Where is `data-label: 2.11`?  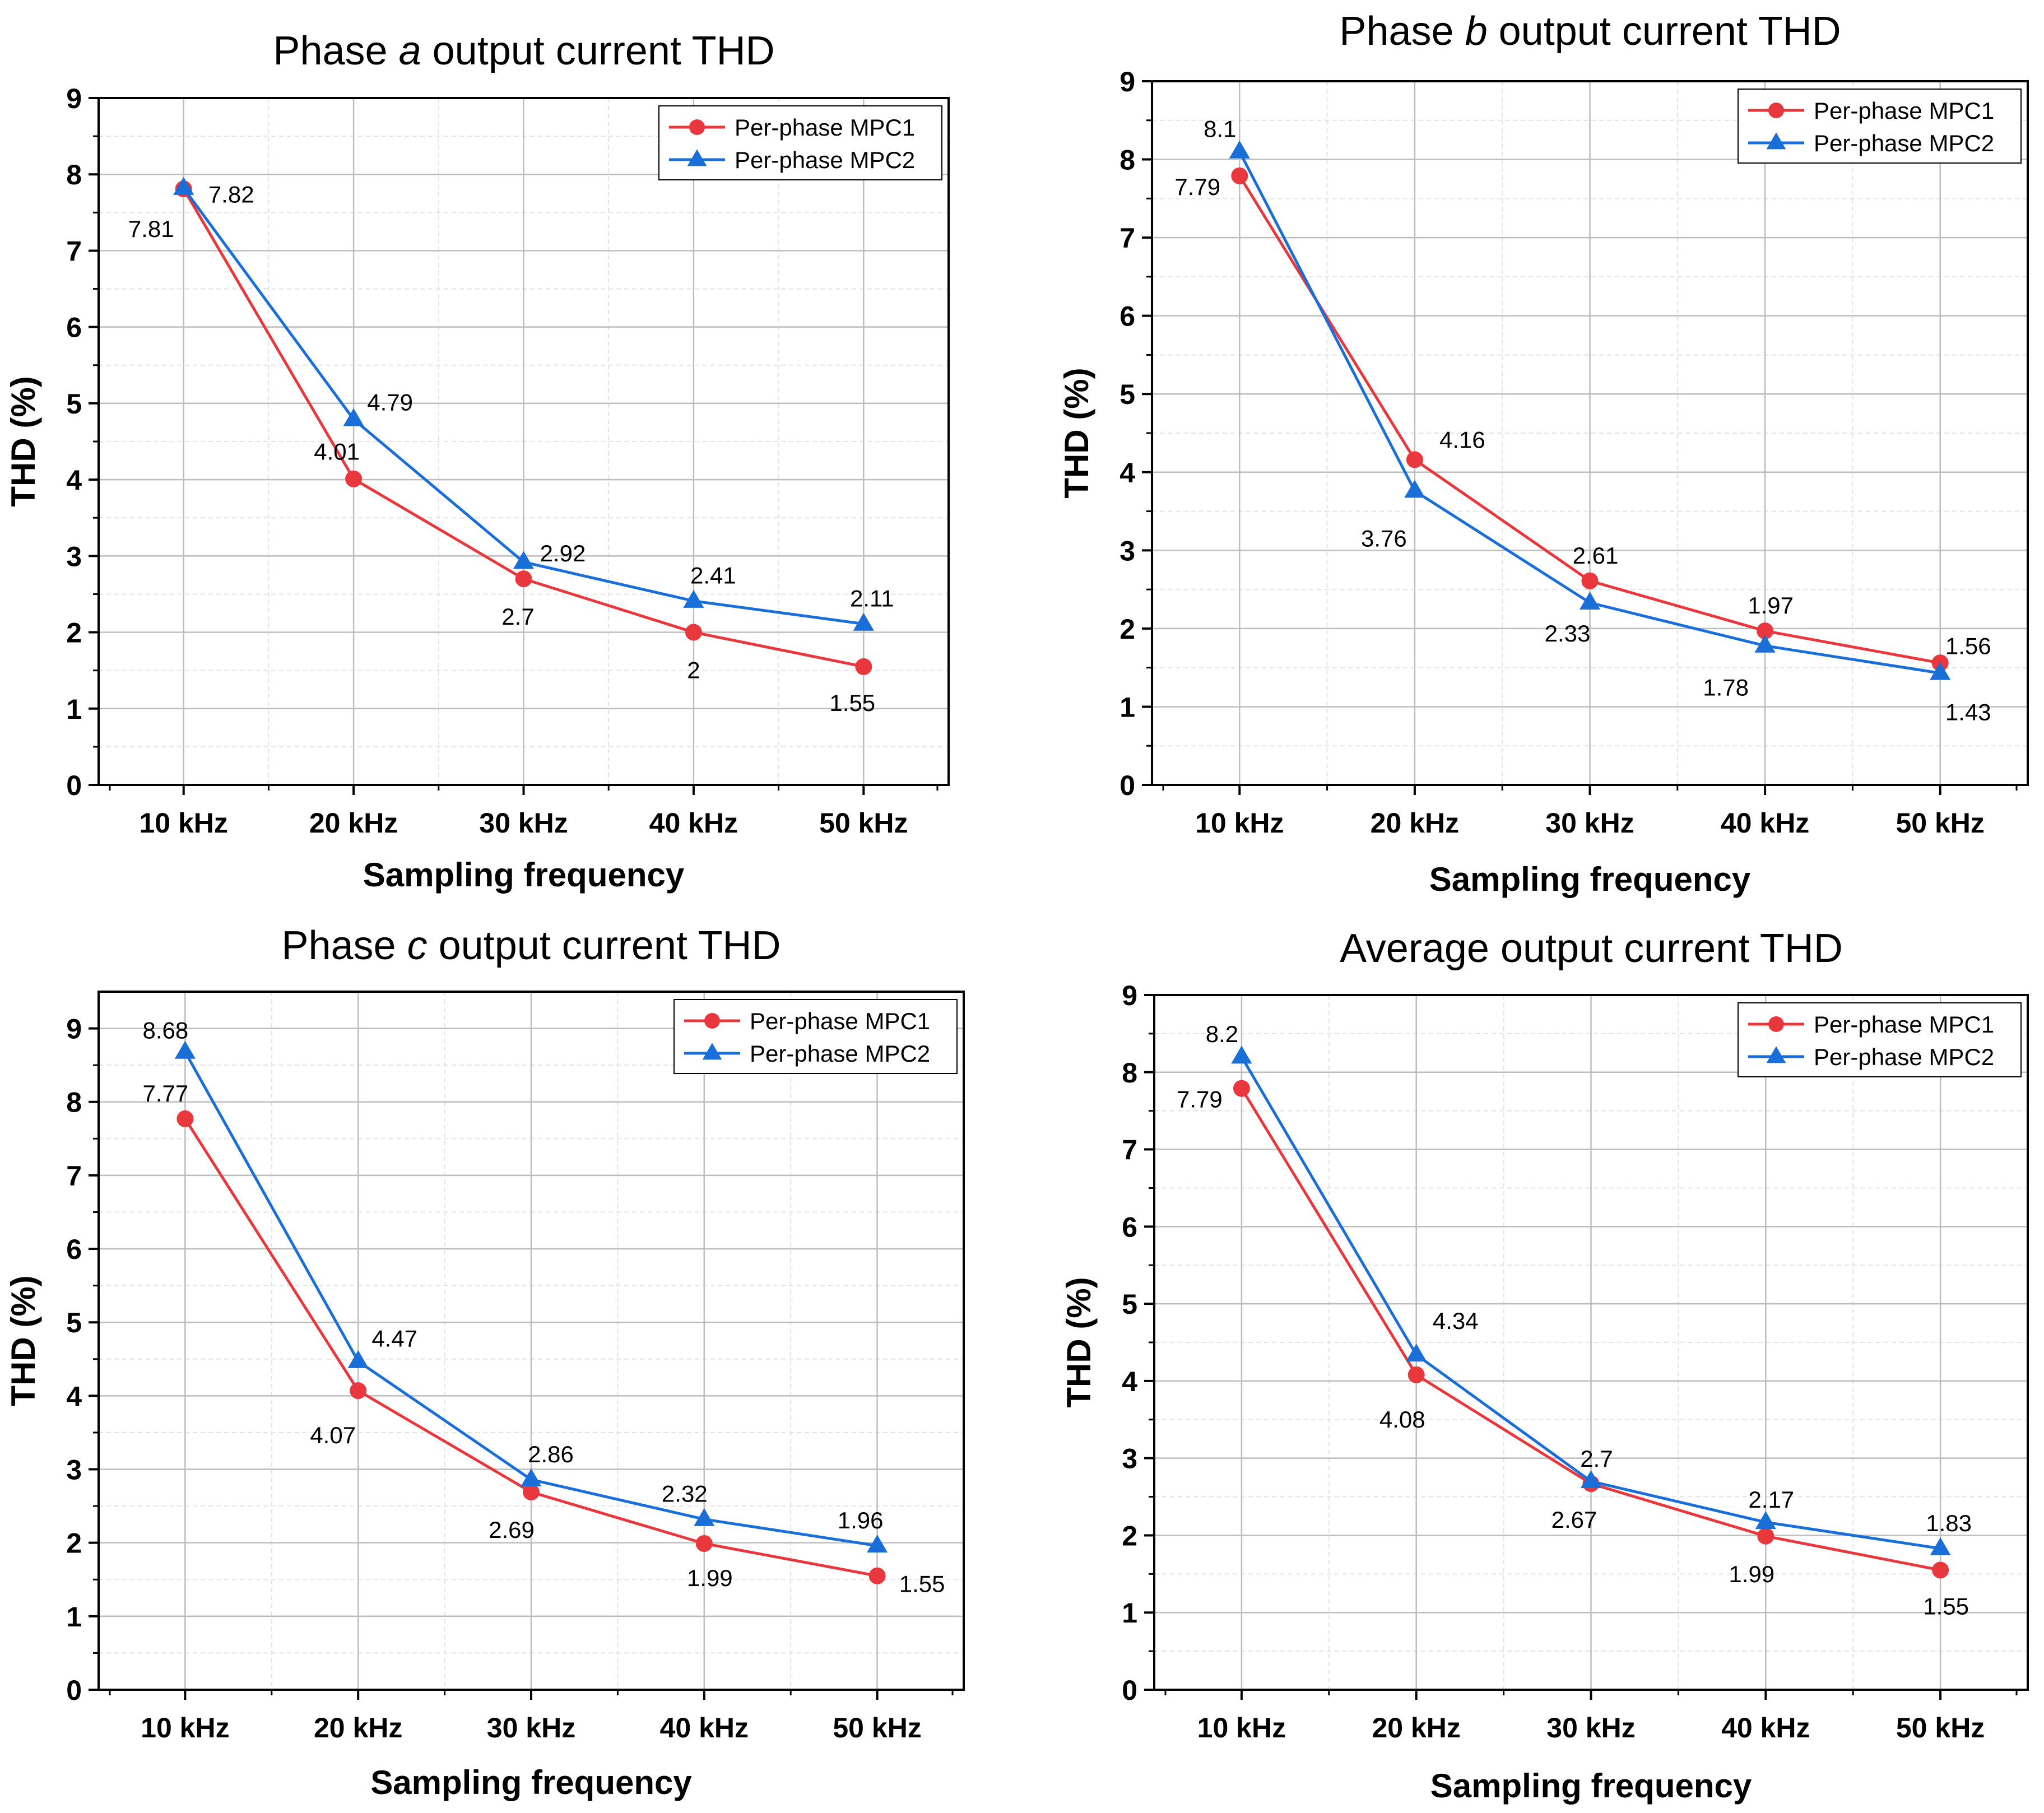
data-label: 2.11 is located at coordinates (872, 598).